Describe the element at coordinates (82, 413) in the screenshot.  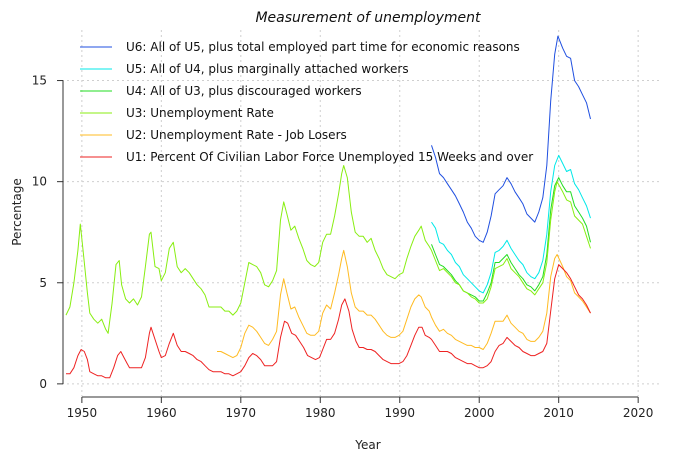
I see `x-tick-label: 1950` at that location.